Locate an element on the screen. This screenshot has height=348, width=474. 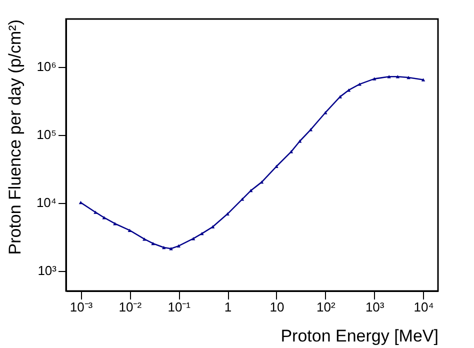
x-tick-label: 10⁻¹ is located at coordinates (180, 307).